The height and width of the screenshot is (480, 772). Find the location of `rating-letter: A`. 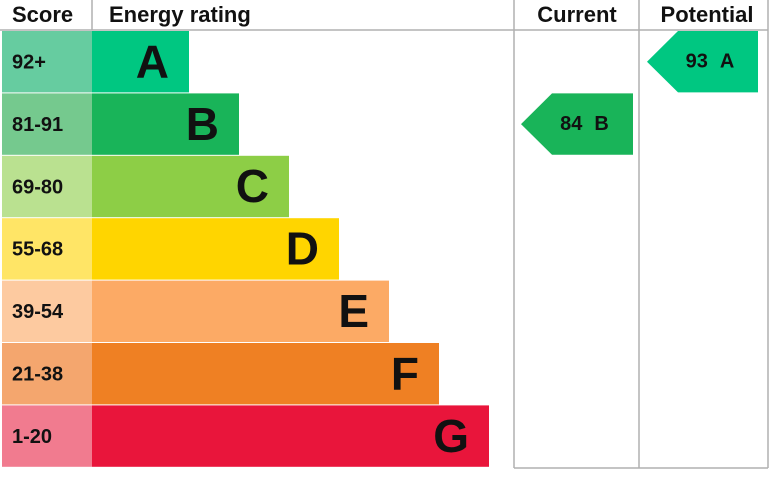

rating-letter: A is located at coordinates (152, 61).